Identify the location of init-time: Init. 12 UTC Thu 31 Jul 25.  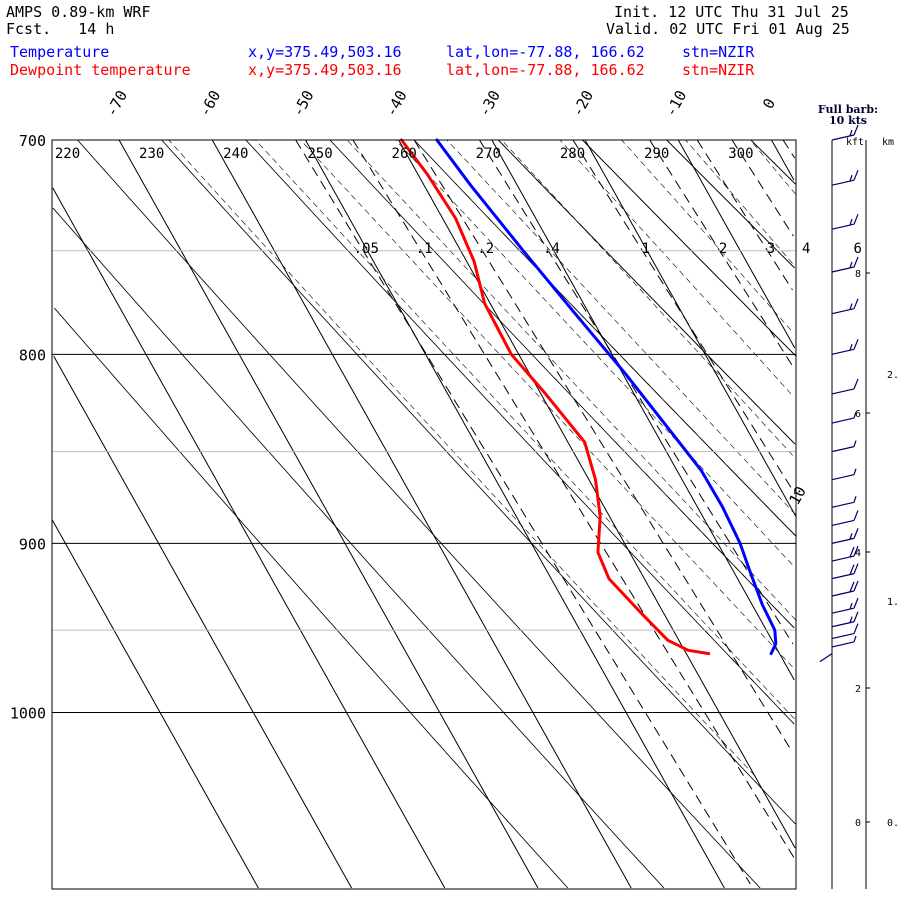
(731, 12).